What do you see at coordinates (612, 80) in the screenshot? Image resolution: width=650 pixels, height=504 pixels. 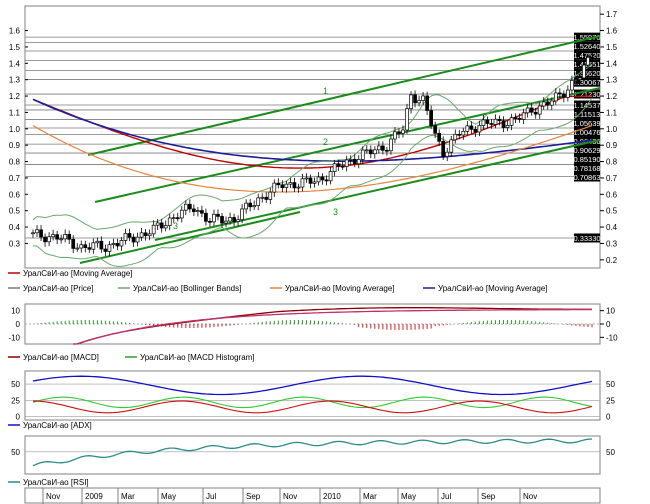 I see `right-tick-label: 1.3` at bounding box center [612, 80].